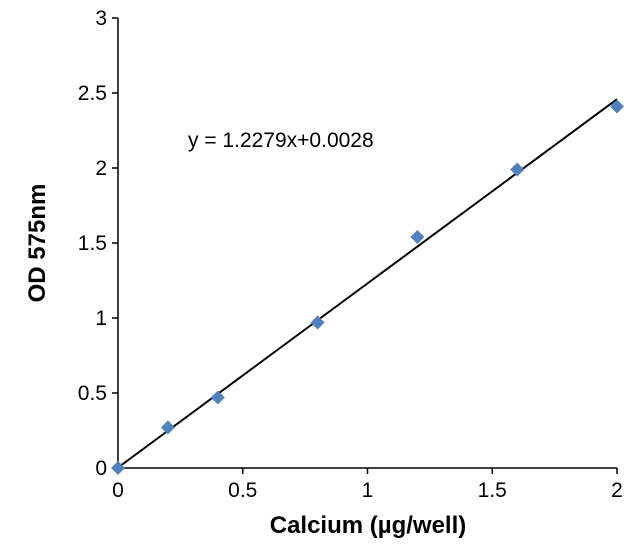  I want to click on y-tick-label: 0, so click(101, 468).